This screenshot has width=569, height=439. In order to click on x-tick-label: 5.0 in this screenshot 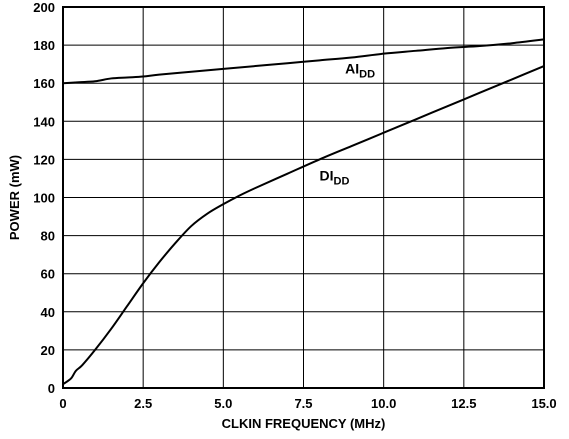, I will do `click(223, 403)`.